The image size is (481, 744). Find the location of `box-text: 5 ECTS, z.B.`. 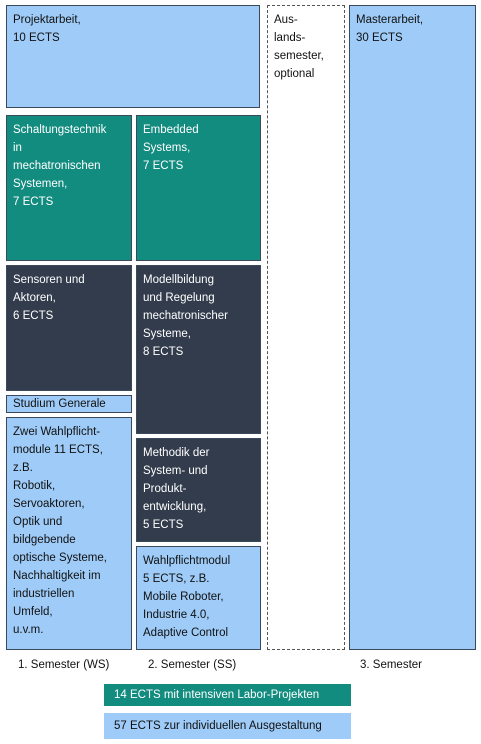

box-text: 5 ECTS, z.B. is located at coordinates (176, 579).